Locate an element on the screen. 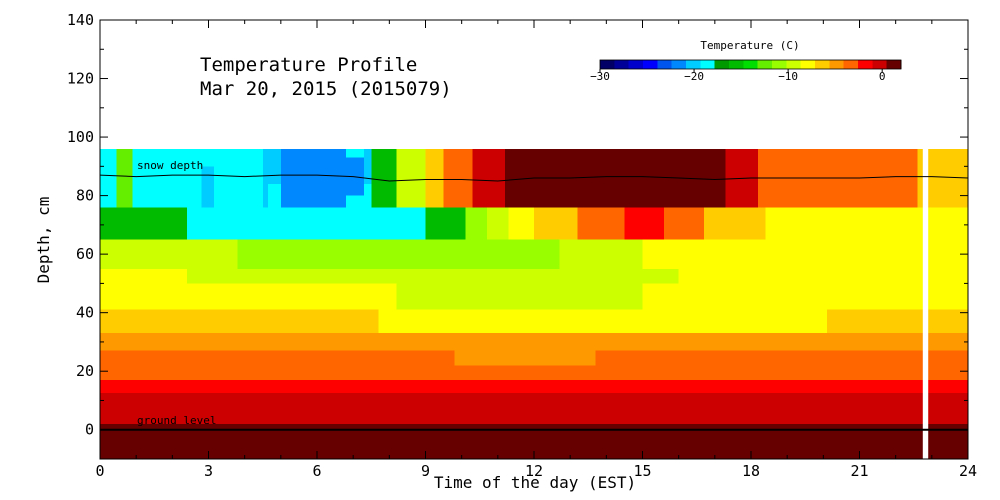 The image size is (1000, 500). ground-level-label: ground level is located at coordinates (176, 420).